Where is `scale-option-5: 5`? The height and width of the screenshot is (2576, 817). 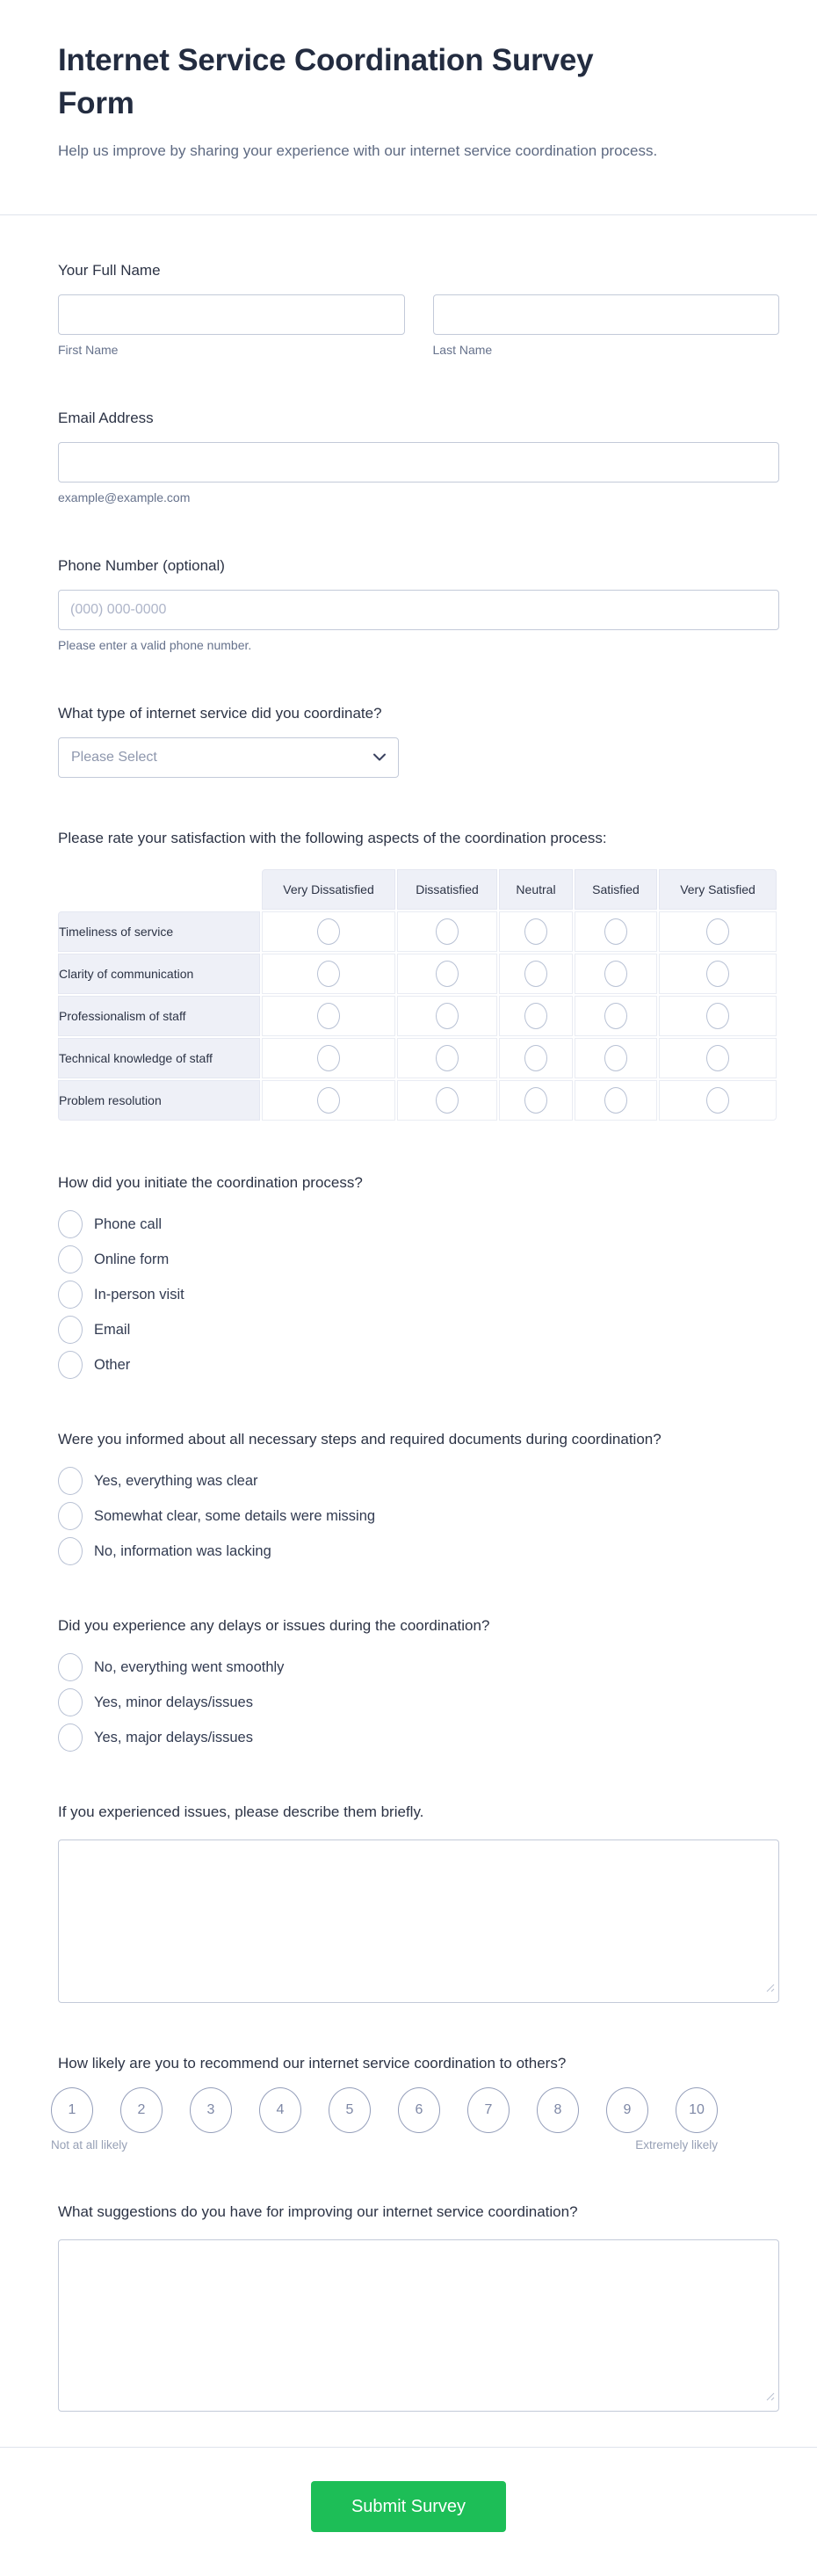 scale-option-5: 5 is located at coordinates (350, 2110).